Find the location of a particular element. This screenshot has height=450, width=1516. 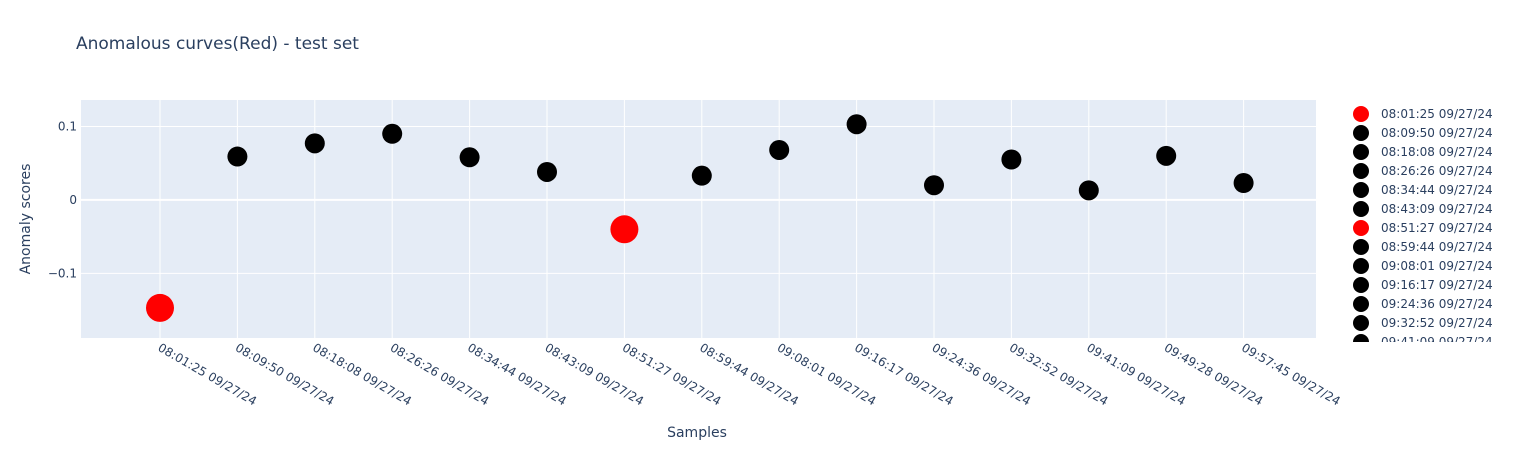

legend-item: 08:09:50 09/27/24 is located at coordinates (1423, 133).